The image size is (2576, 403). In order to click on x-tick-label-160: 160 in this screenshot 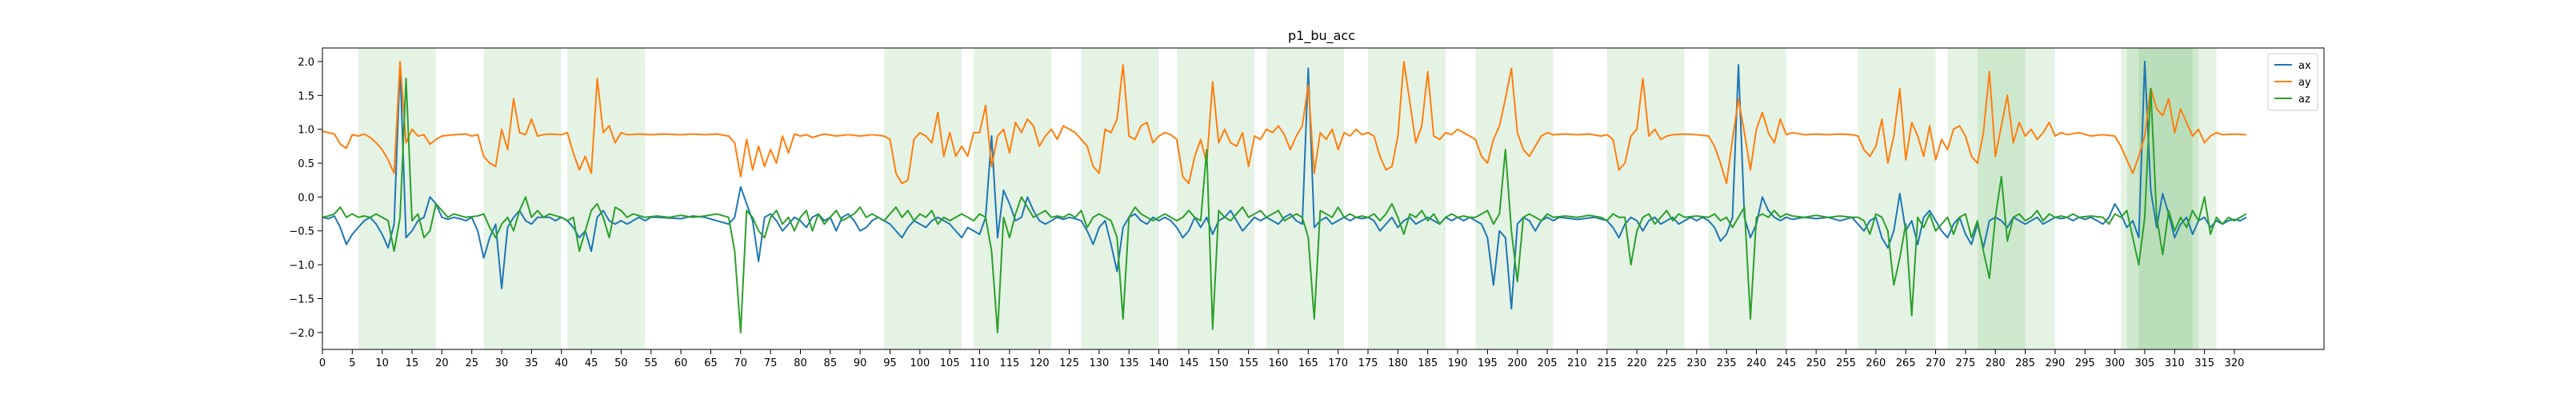, I will do `click(1279, 363)`.